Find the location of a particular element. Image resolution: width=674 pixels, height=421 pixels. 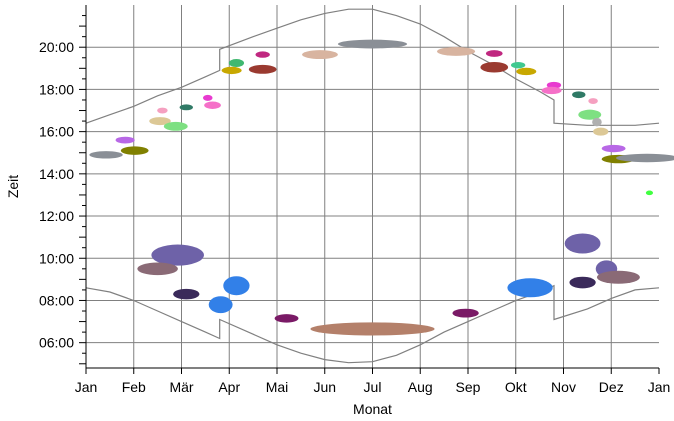

y-tick-label: 08:00 is located at coordinates (56, 300).